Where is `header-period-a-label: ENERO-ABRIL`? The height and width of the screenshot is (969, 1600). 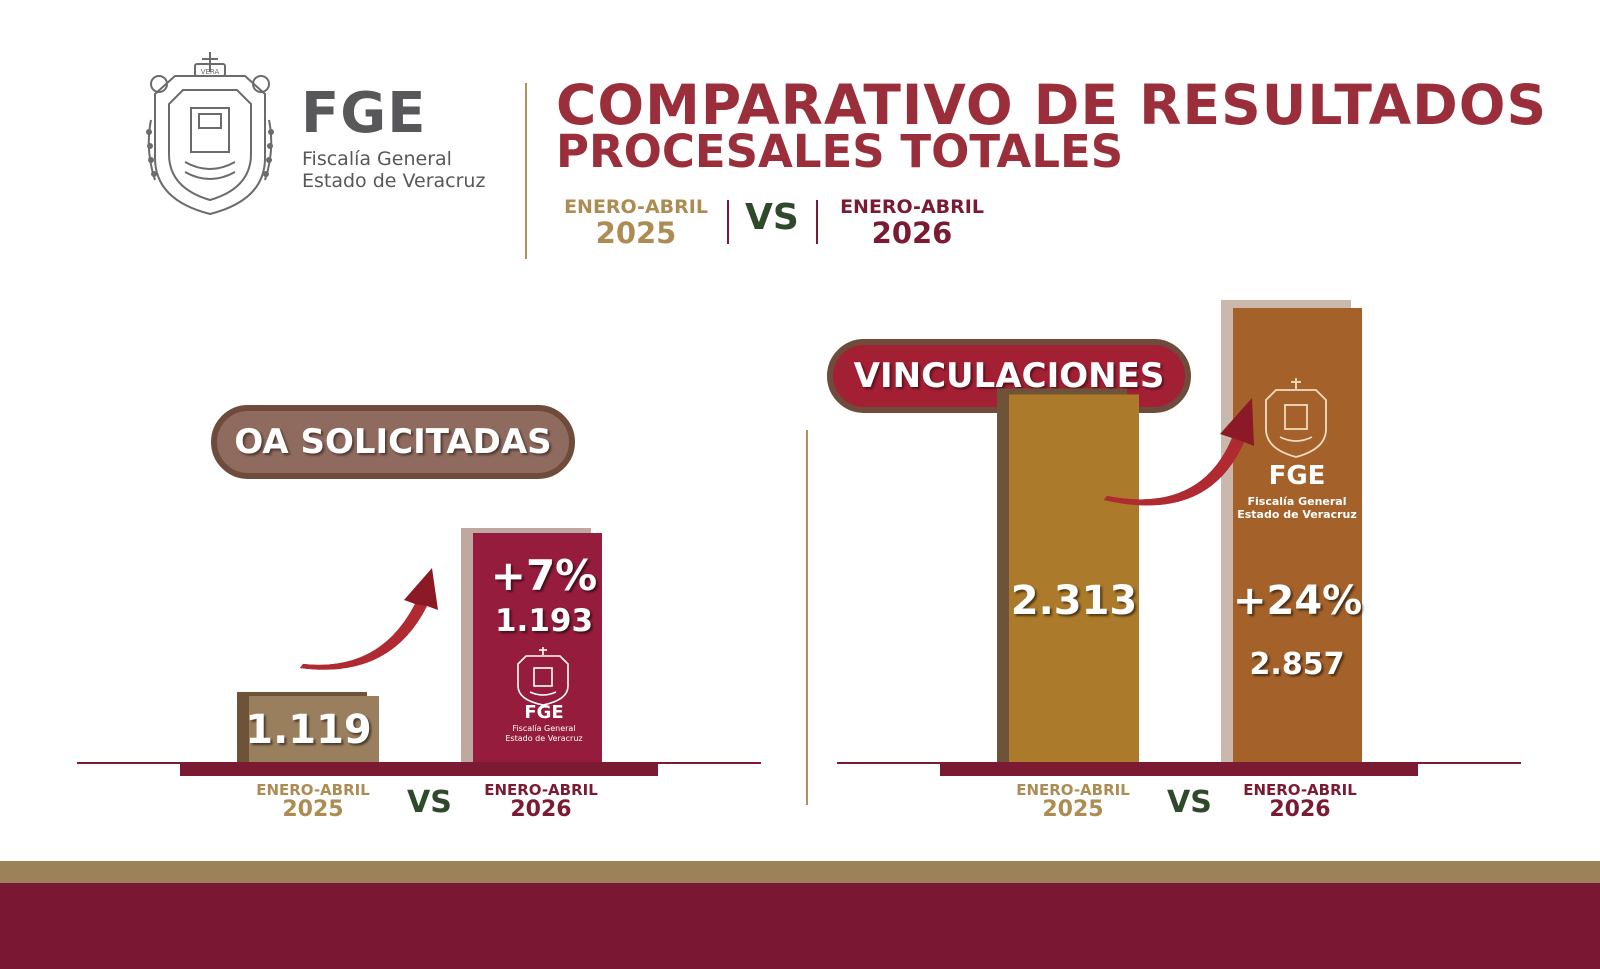
header-period-a-label: ENERO-ABRIL is located at coordinates (636, 207).